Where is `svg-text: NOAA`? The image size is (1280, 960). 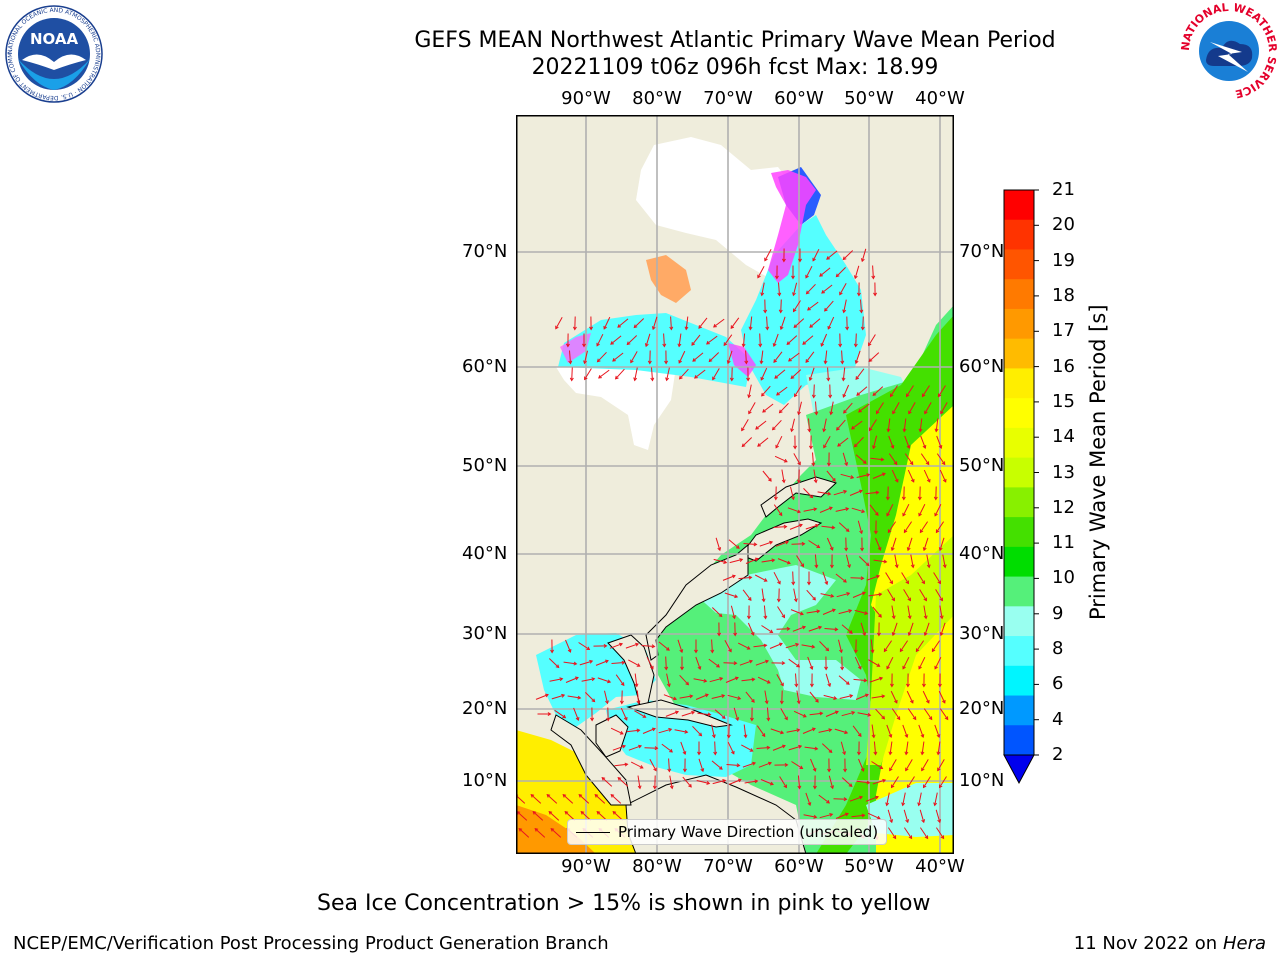
svg-text: NOAA is located at coordinates (54, 39).